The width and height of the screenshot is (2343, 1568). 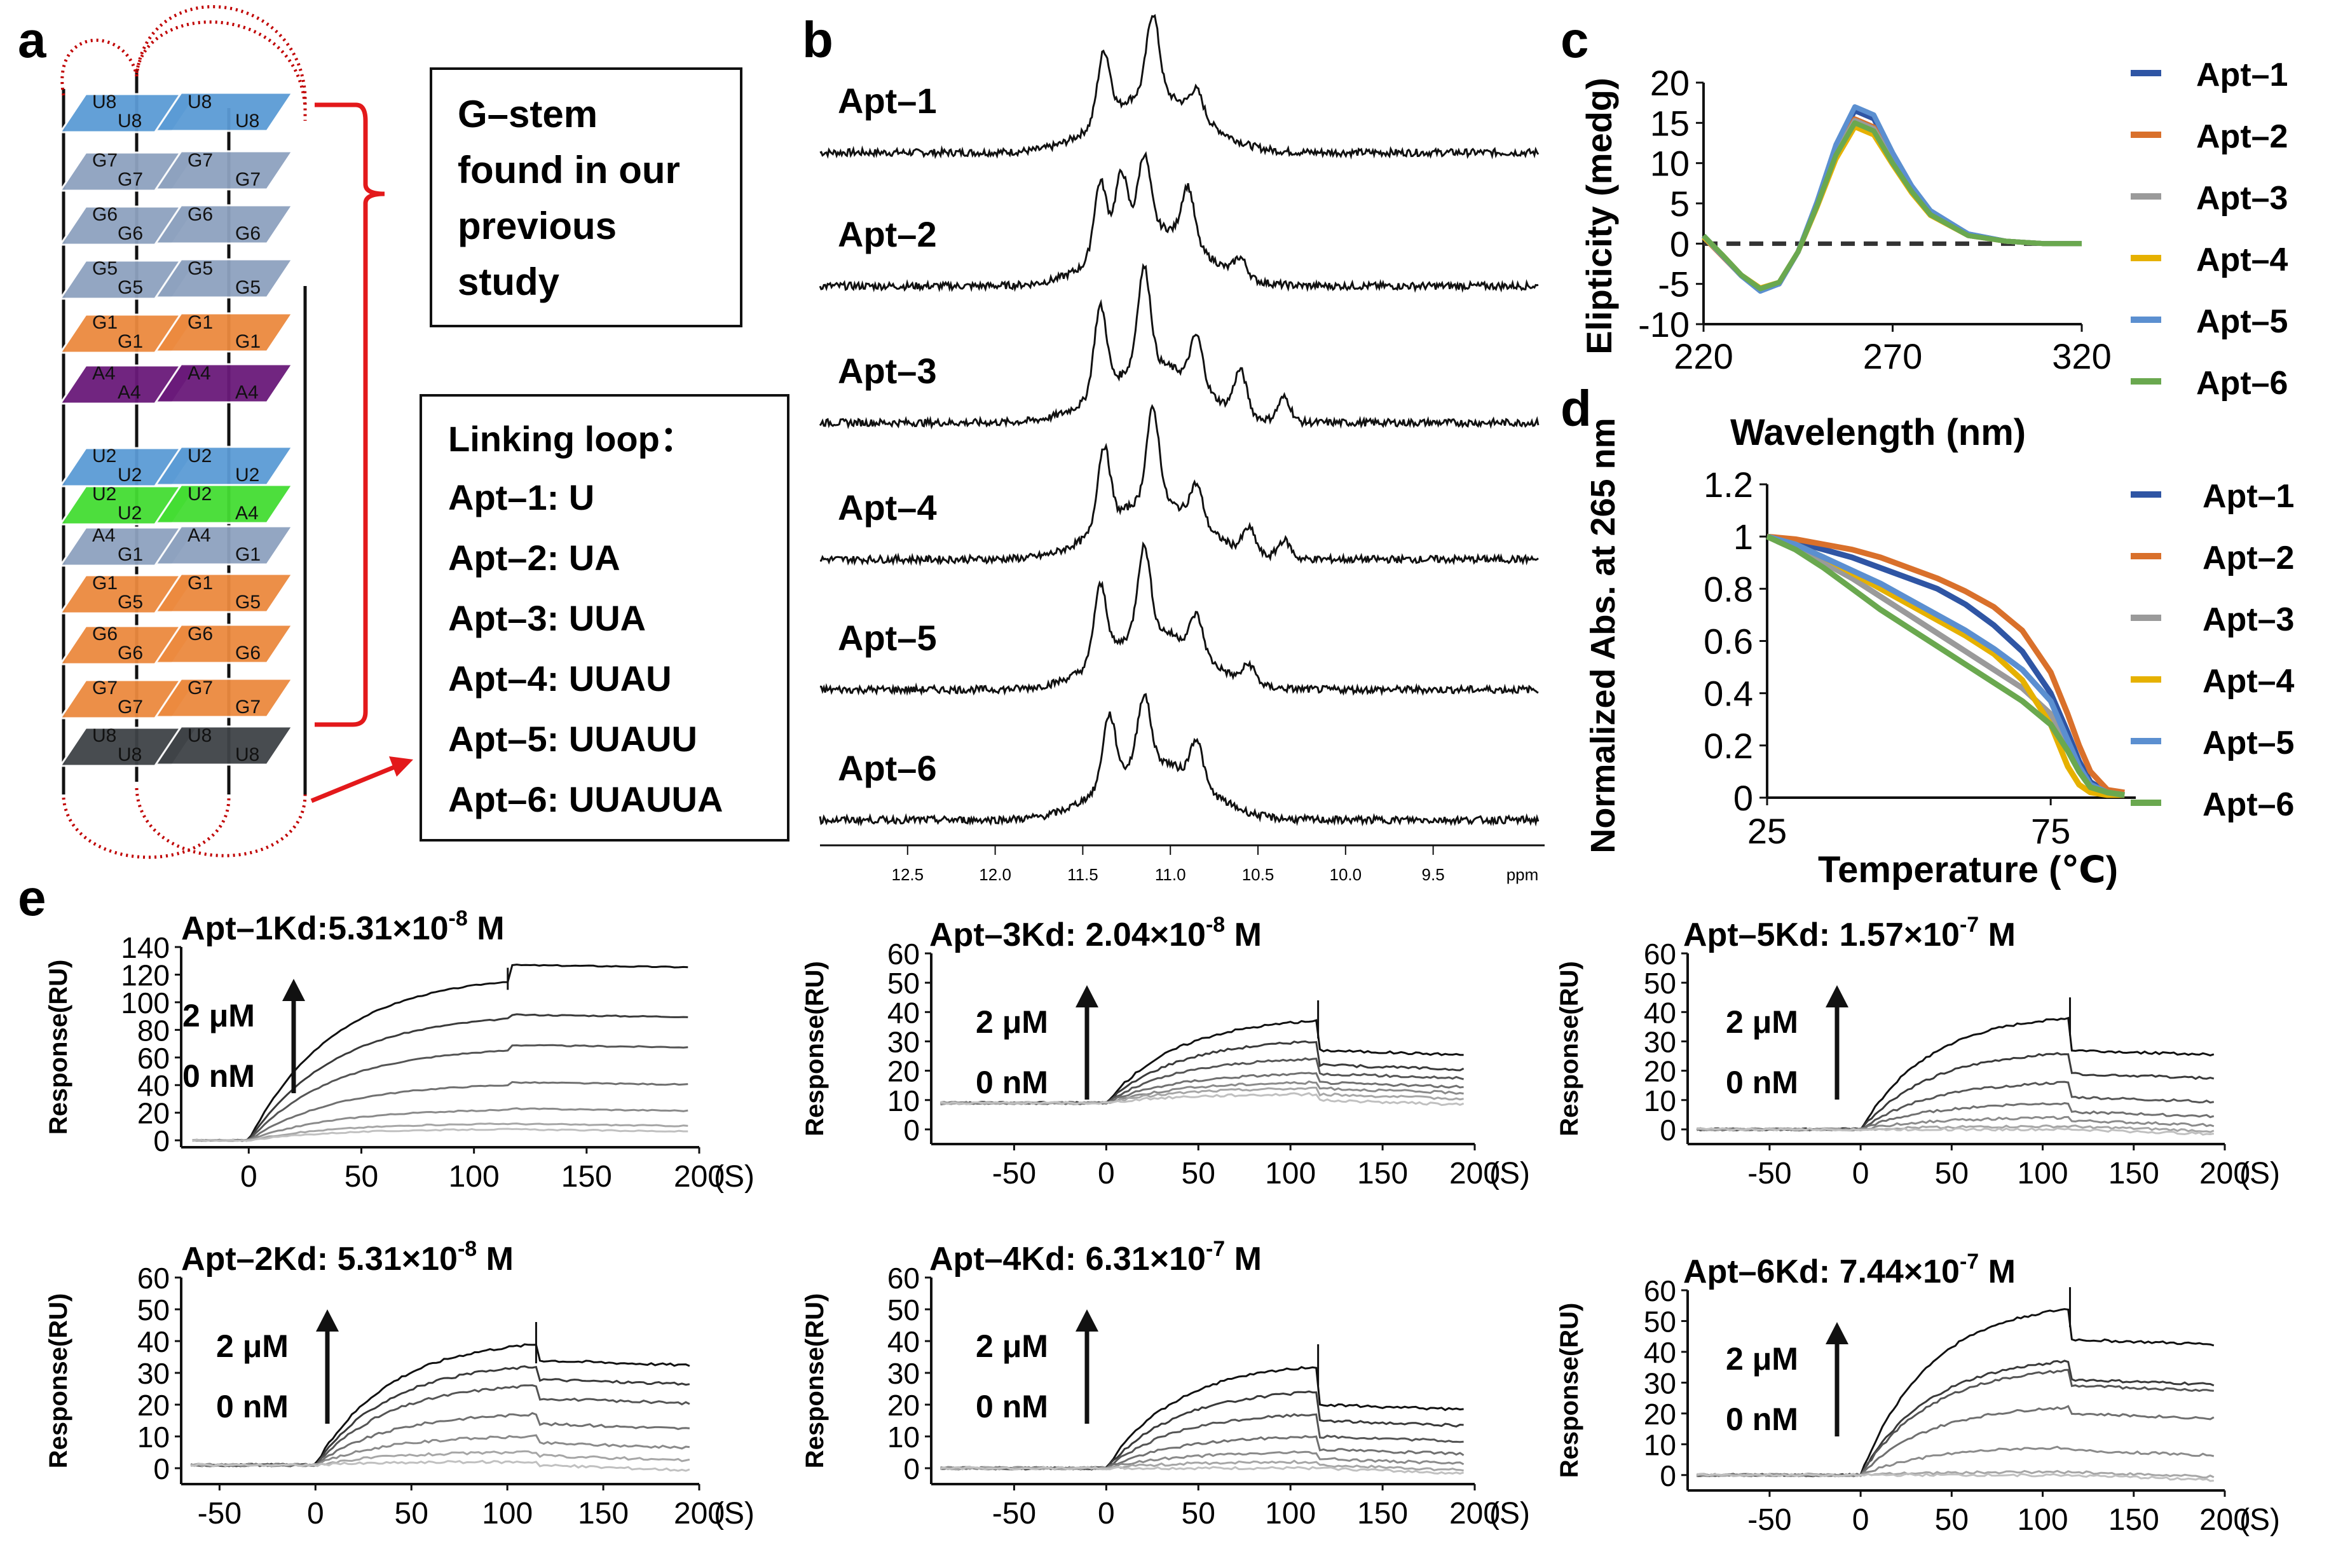 What do you see at coordinates (1012, 1346) in the screenshot?
I see `concentration-high-label: 2 μM` at bounding box center [1012, 1346].